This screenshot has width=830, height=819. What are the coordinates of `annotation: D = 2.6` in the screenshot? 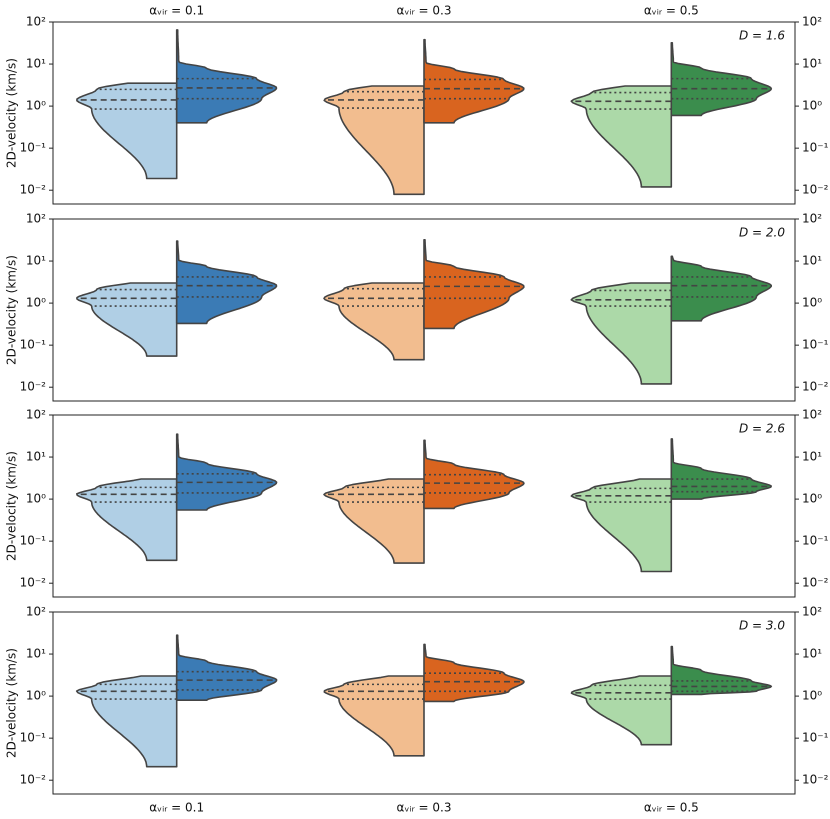 It's located at (762, 429).